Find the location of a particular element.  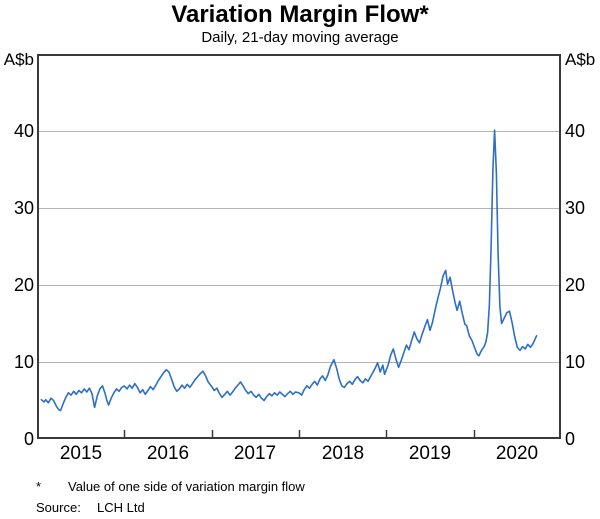

x-tick-label: 2019 is located at coordinates (430, 453).